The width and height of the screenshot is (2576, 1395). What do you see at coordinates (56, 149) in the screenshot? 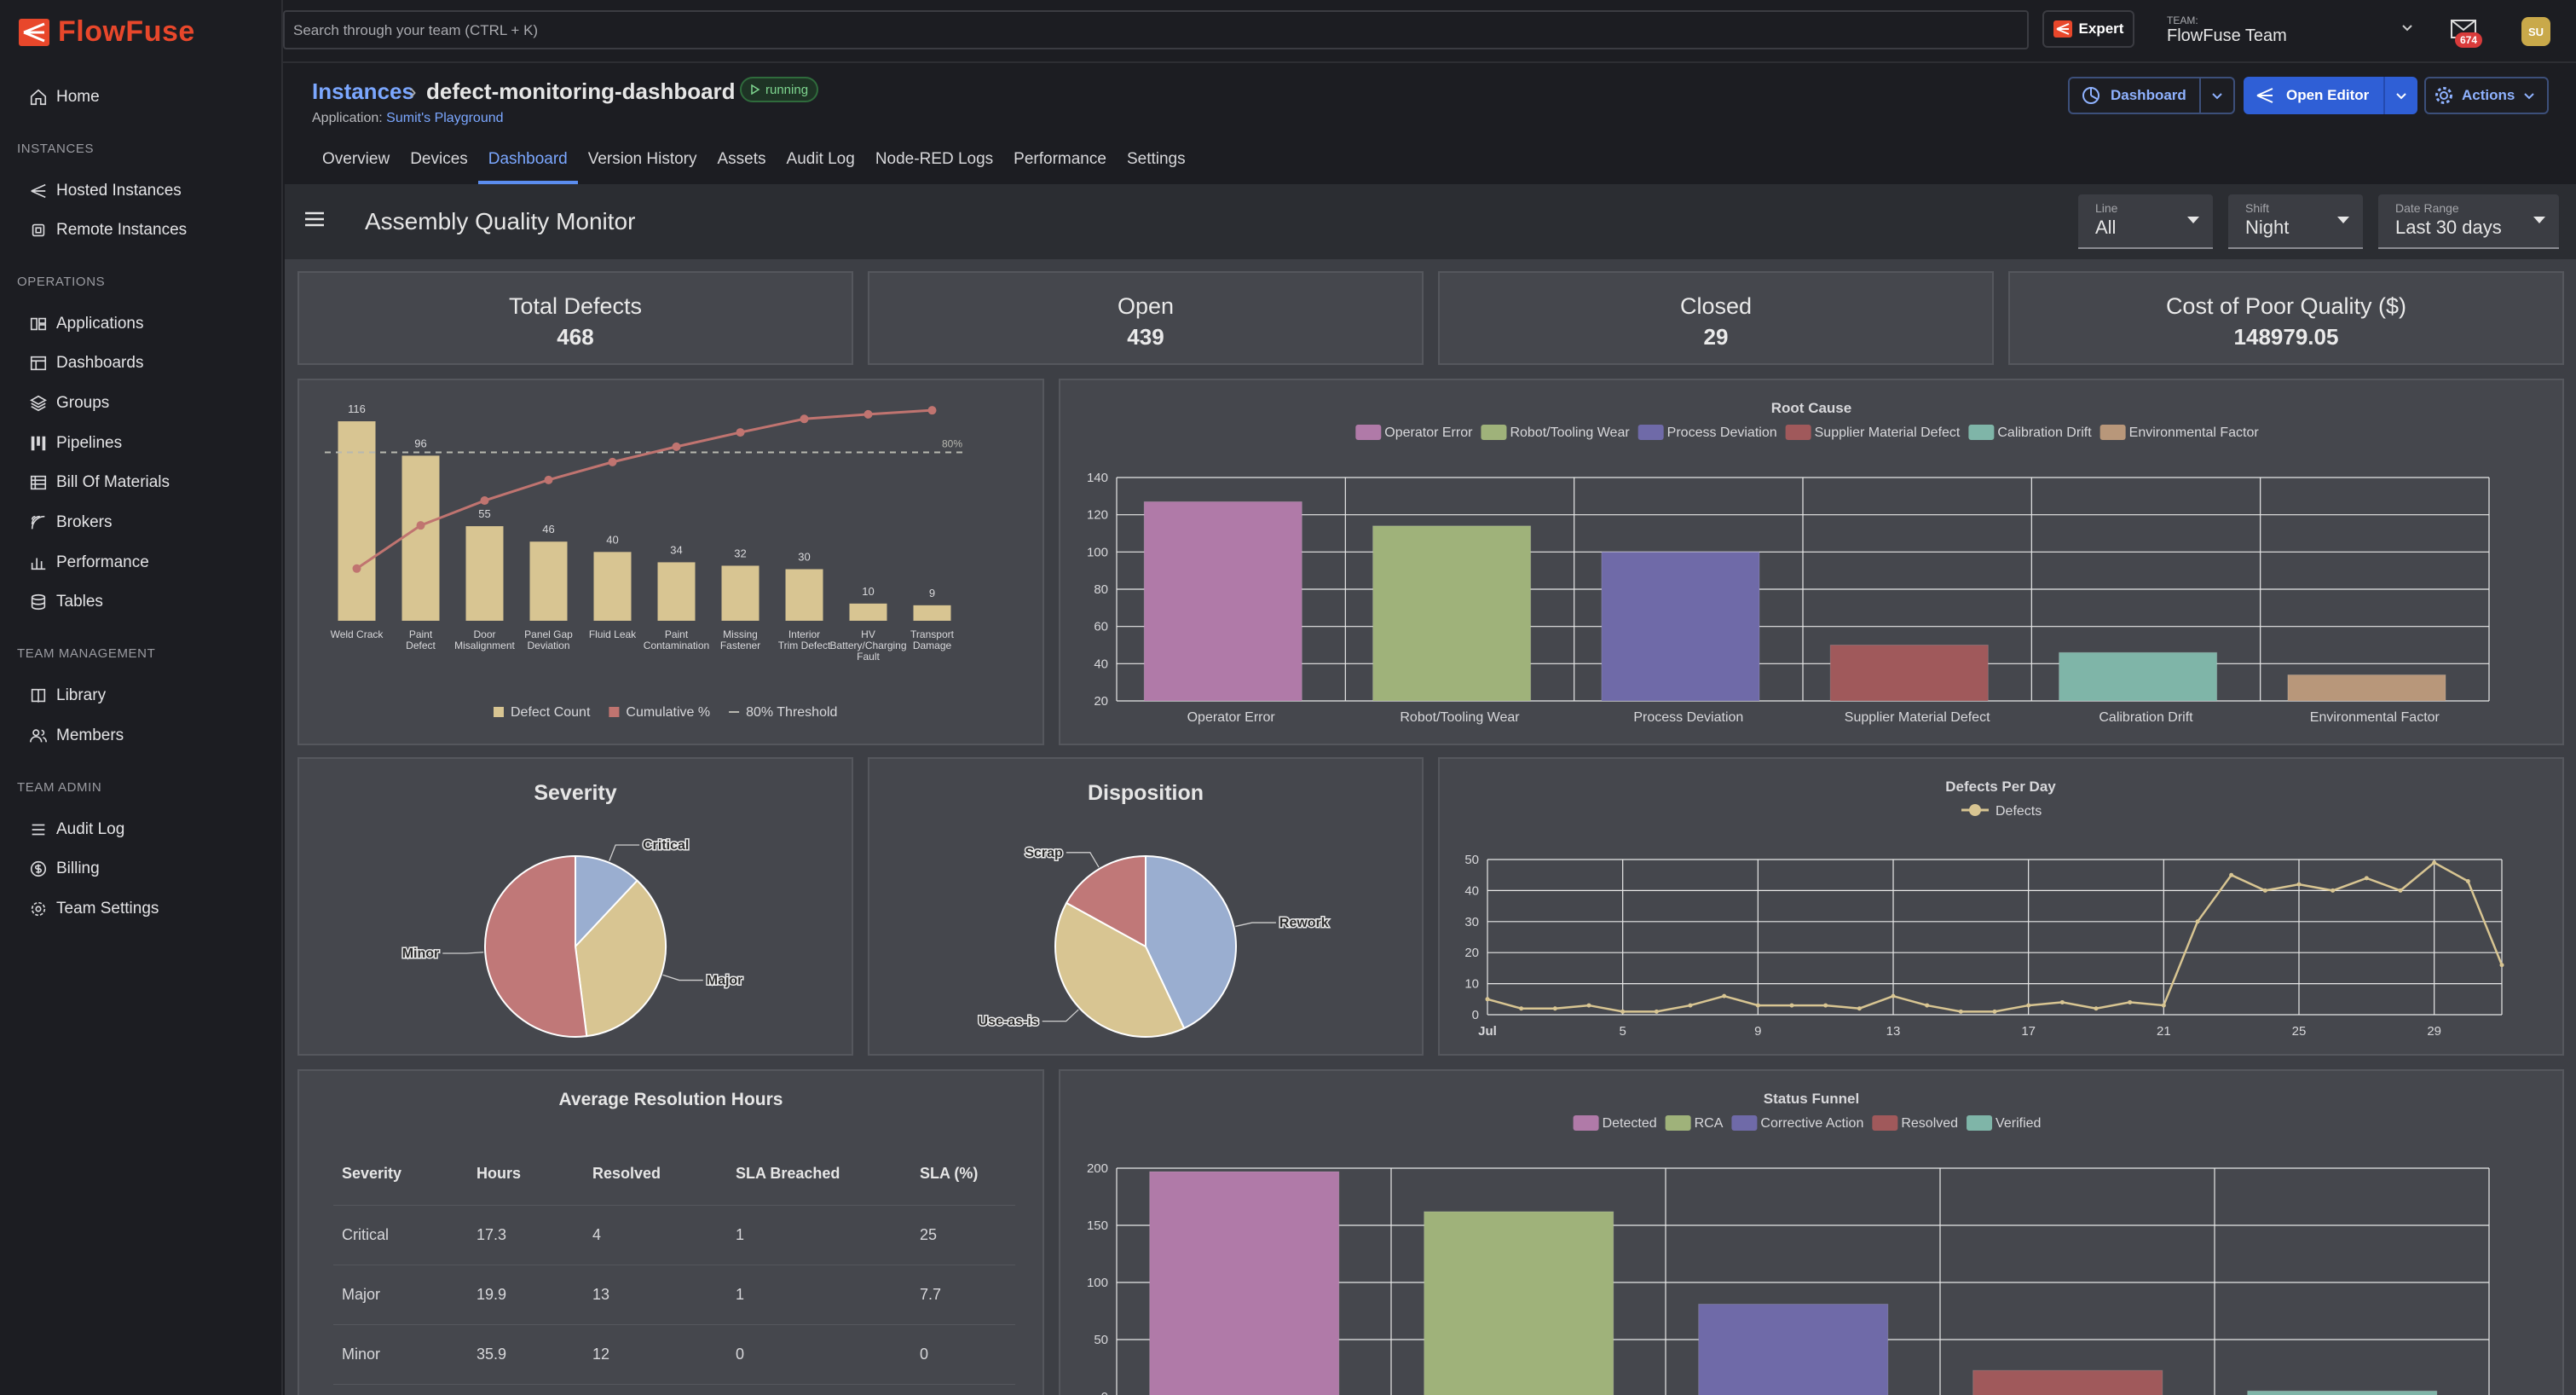
I see `sidebar-section-instances: INSTANCES` at bounding box center [56, 149].